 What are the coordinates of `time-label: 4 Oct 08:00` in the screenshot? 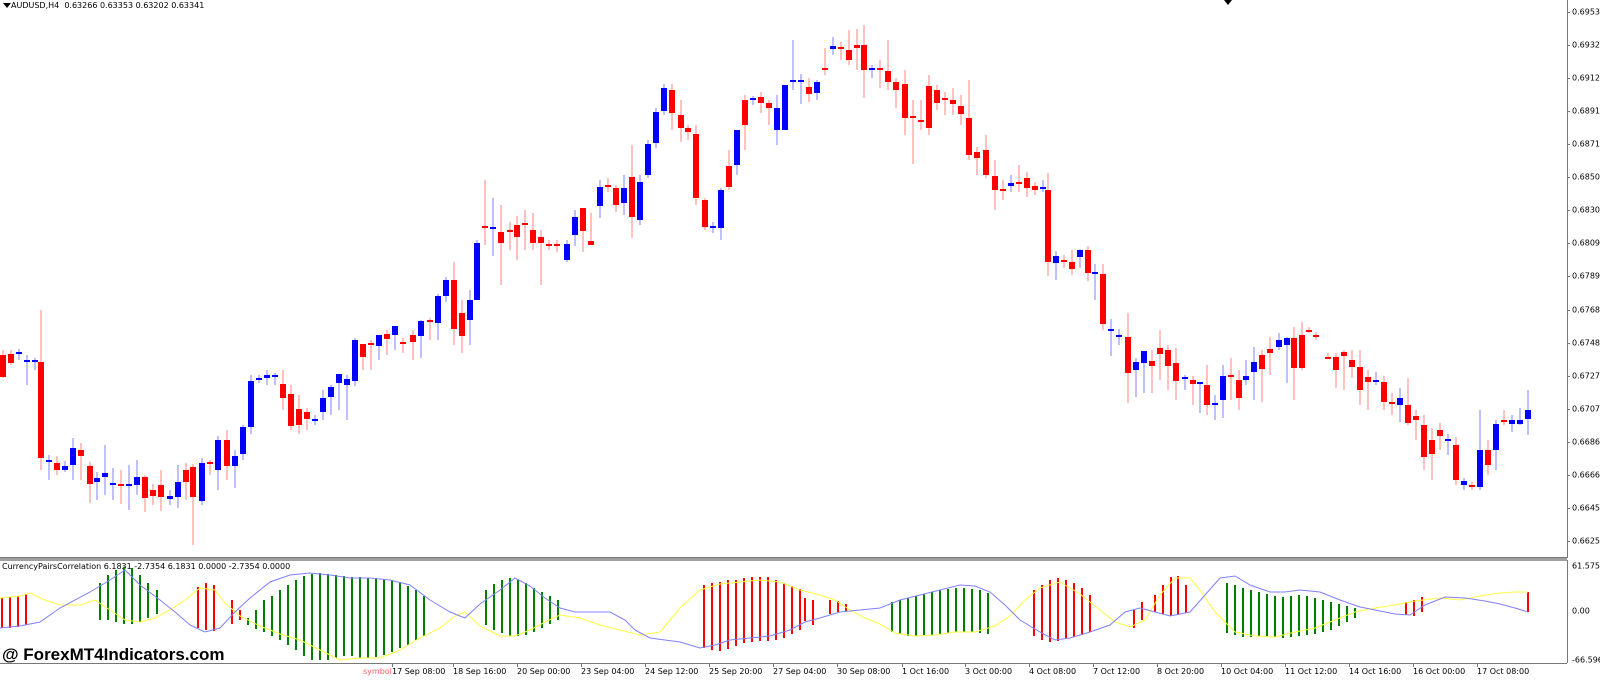 It's located at (1053, 671).